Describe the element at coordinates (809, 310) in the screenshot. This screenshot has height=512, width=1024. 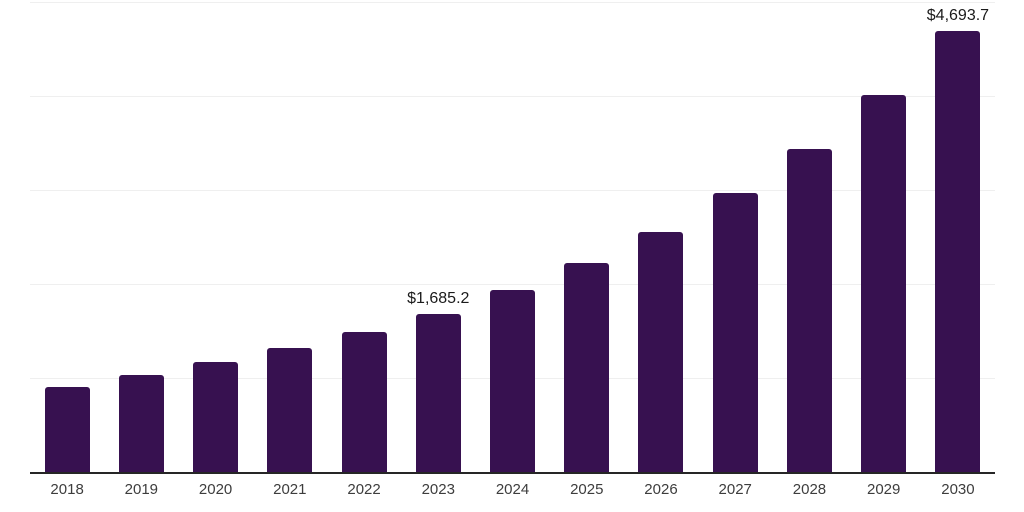
I see `bar-2028` at that location.